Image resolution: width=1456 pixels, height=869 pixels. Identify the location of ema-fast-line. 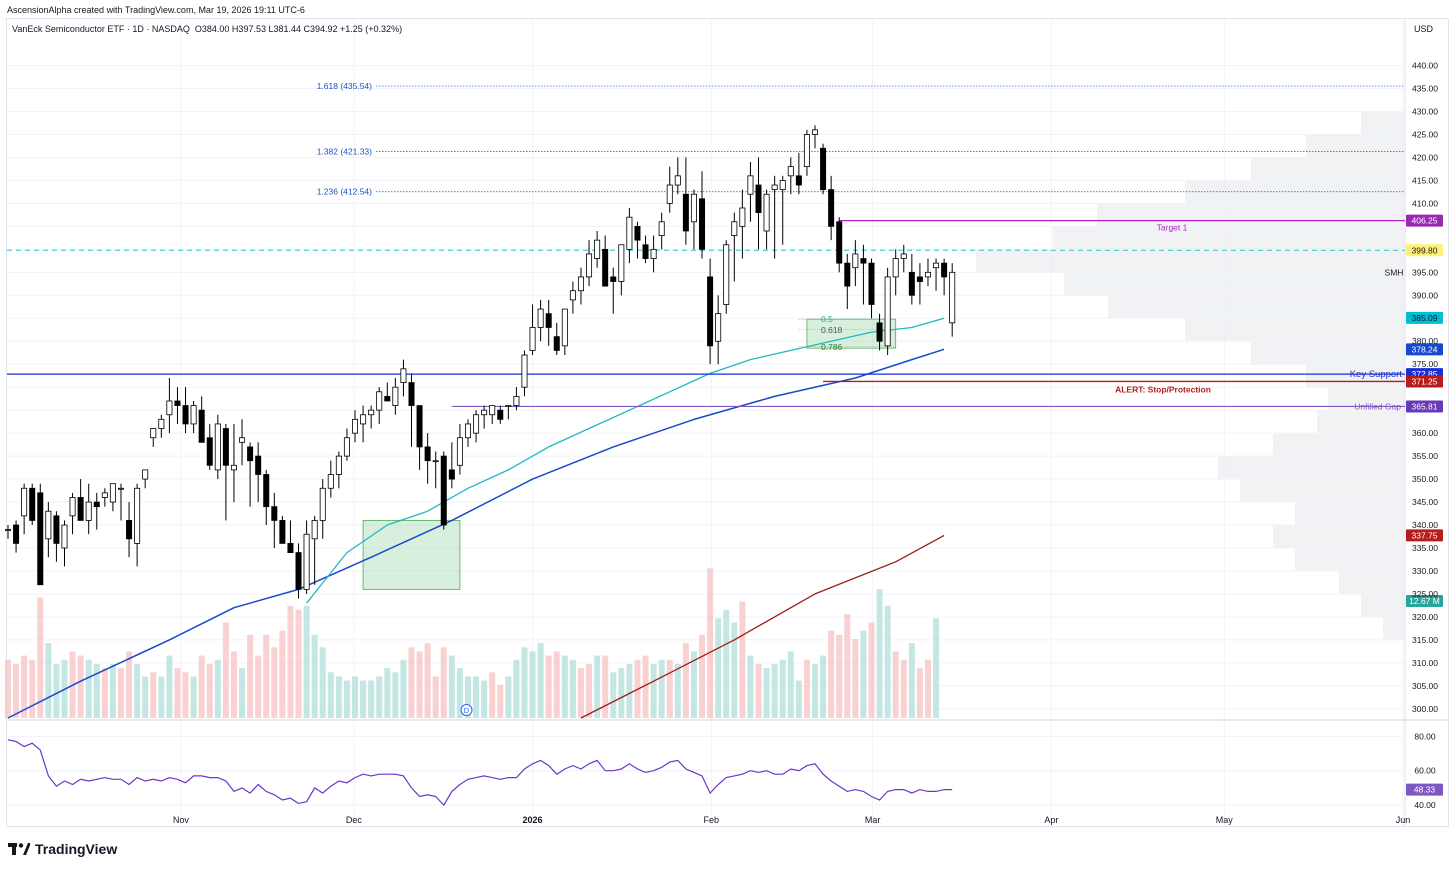
(625, 460).